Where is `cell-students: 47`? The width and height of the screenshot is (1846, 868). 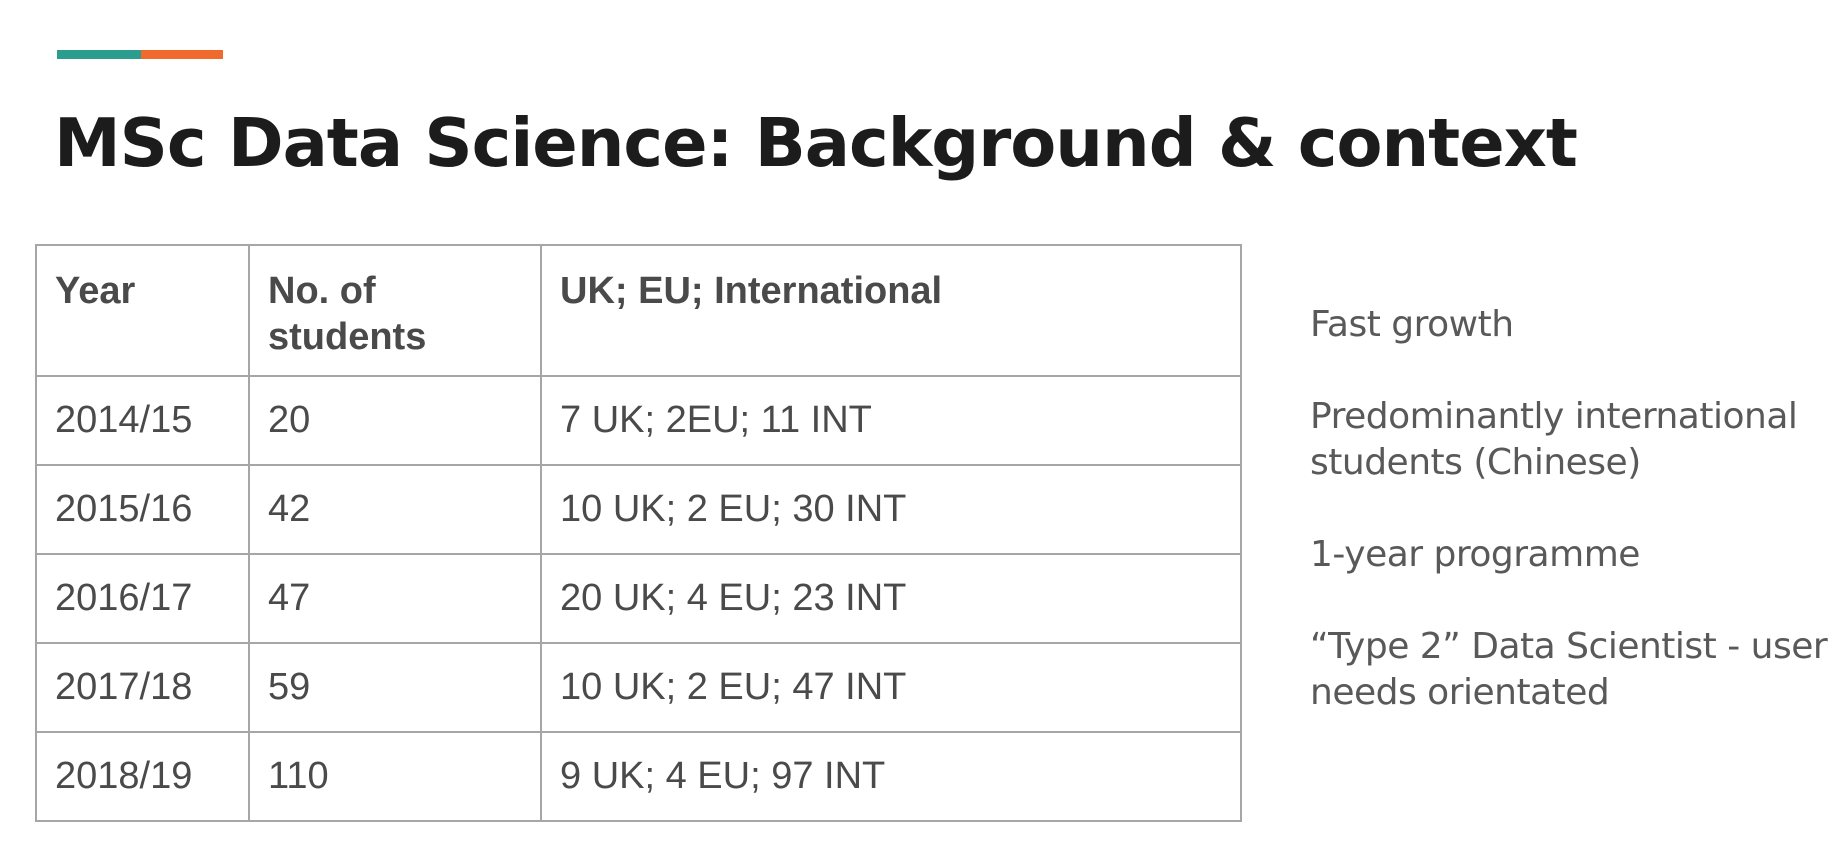
cell-students: 47 is located at coordinates (395, 598).